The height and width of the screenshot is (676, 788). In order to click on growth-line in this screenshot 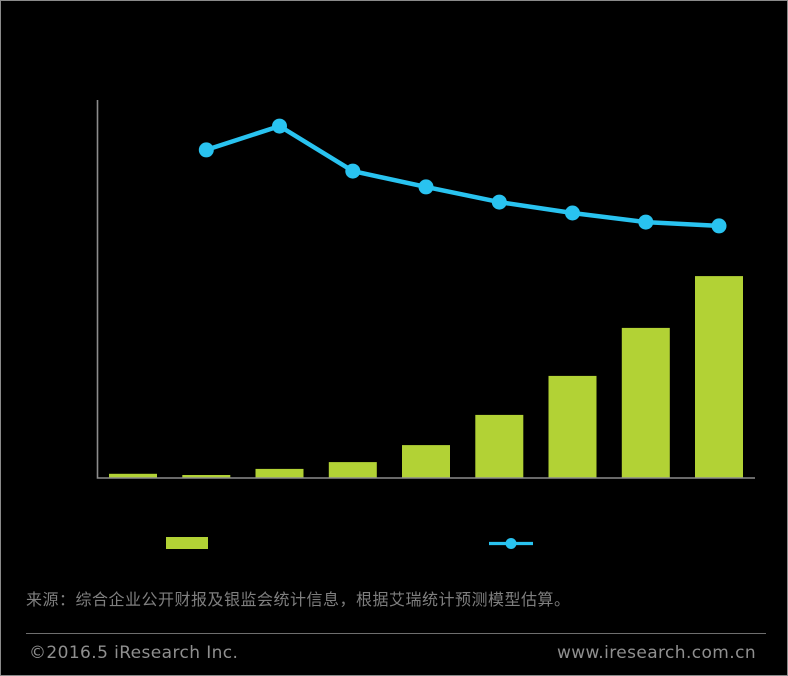, I will do `click(462, 176)`.